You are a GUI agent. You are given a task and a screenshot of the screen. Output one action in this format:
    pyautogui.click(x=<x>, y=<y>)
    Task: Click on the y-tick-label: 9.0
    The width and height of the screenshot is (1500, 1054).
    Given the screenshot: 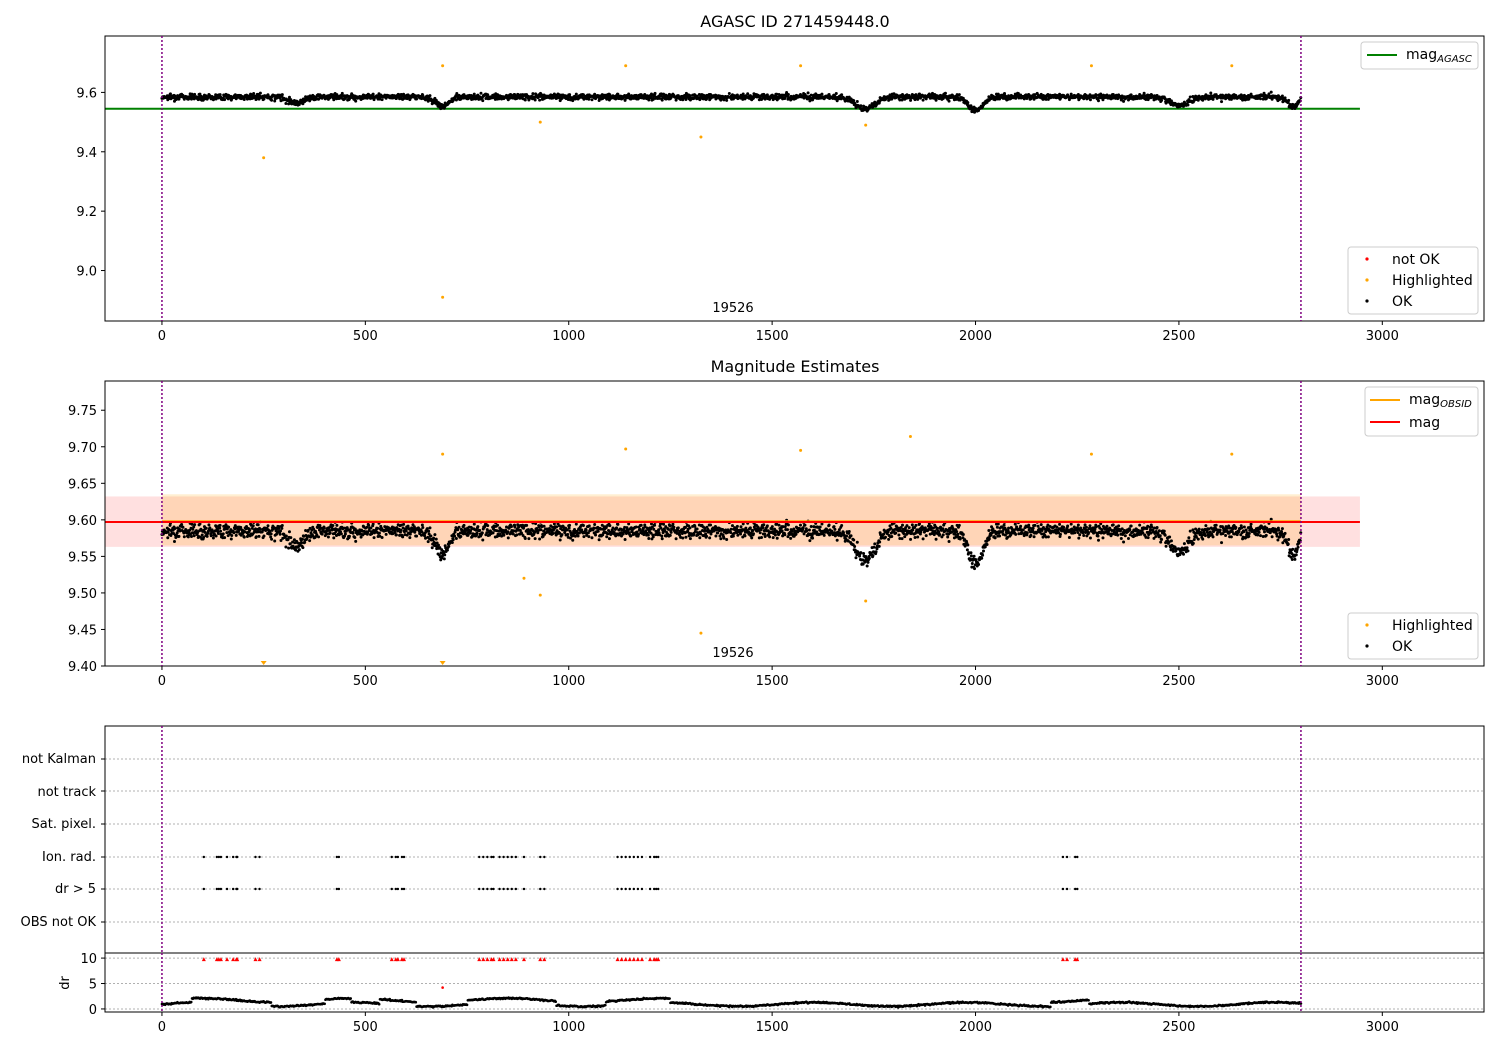 What is the action you would take?
    pyautogui.click(x=86, y=272)
    